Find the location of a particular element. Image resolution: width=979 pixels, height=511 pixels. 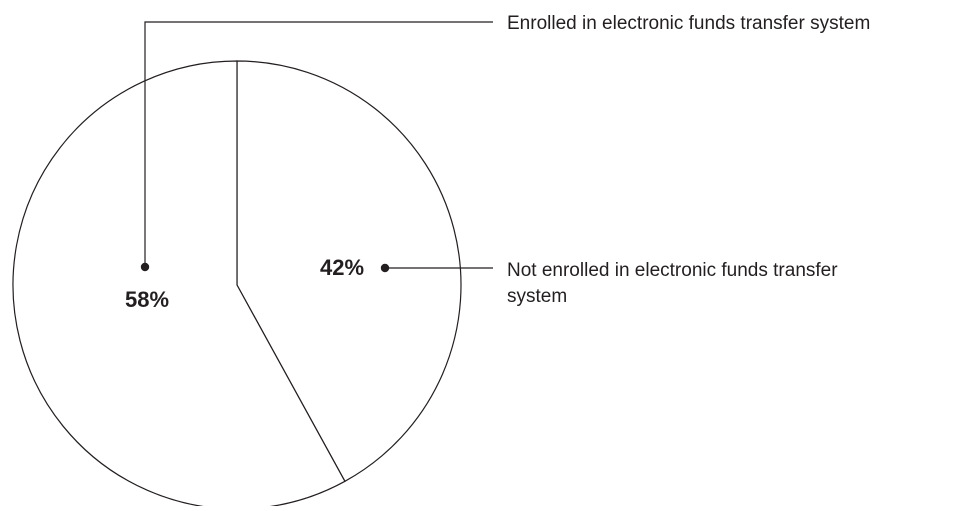

enrolled-percent-label: 58% is located at coordinates (147, 299).